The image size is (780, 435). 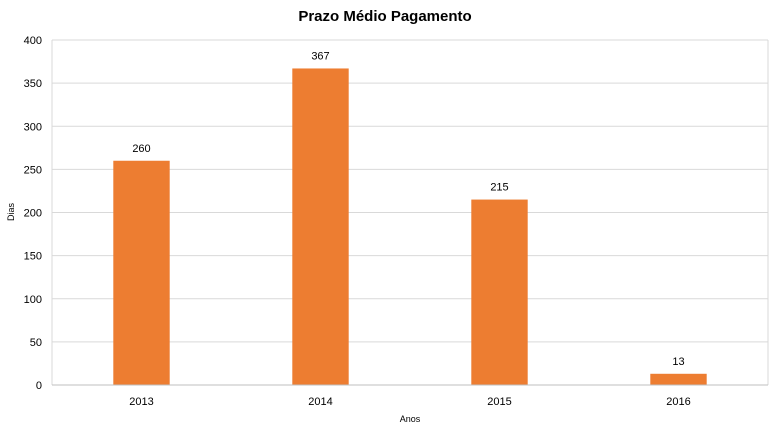 I want to click on y-tick-label-350: 350, so click(x=33, y=84).